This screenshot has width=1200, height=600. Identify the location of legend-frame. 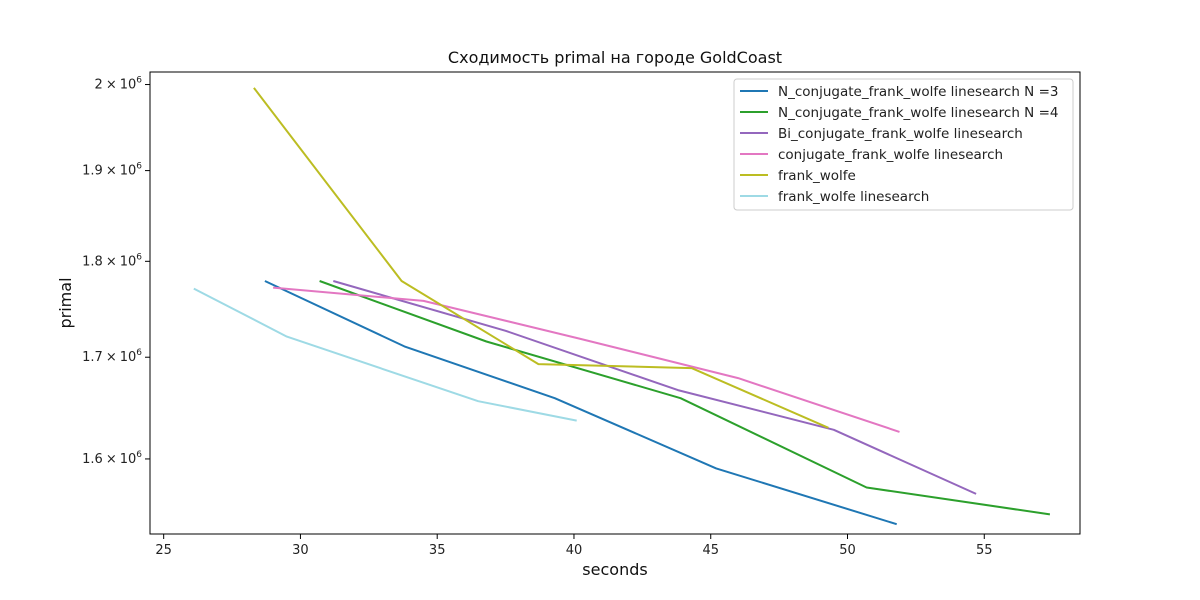
(903, 144).